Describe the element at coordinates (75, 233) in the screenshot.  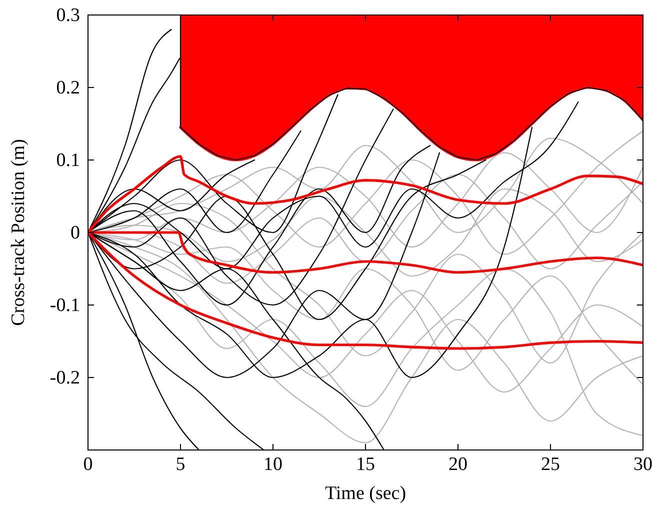
I see `y-tick-label: 0` at that location.